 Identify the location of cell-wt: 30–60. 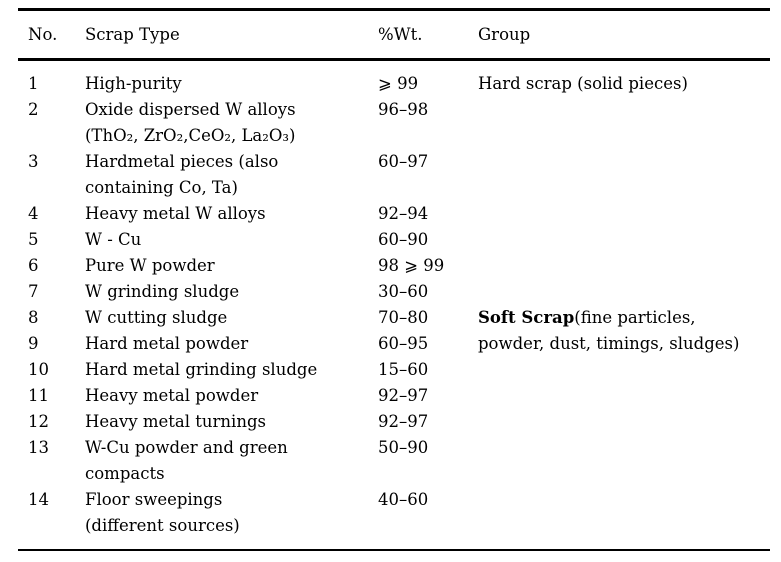
(403, 291).